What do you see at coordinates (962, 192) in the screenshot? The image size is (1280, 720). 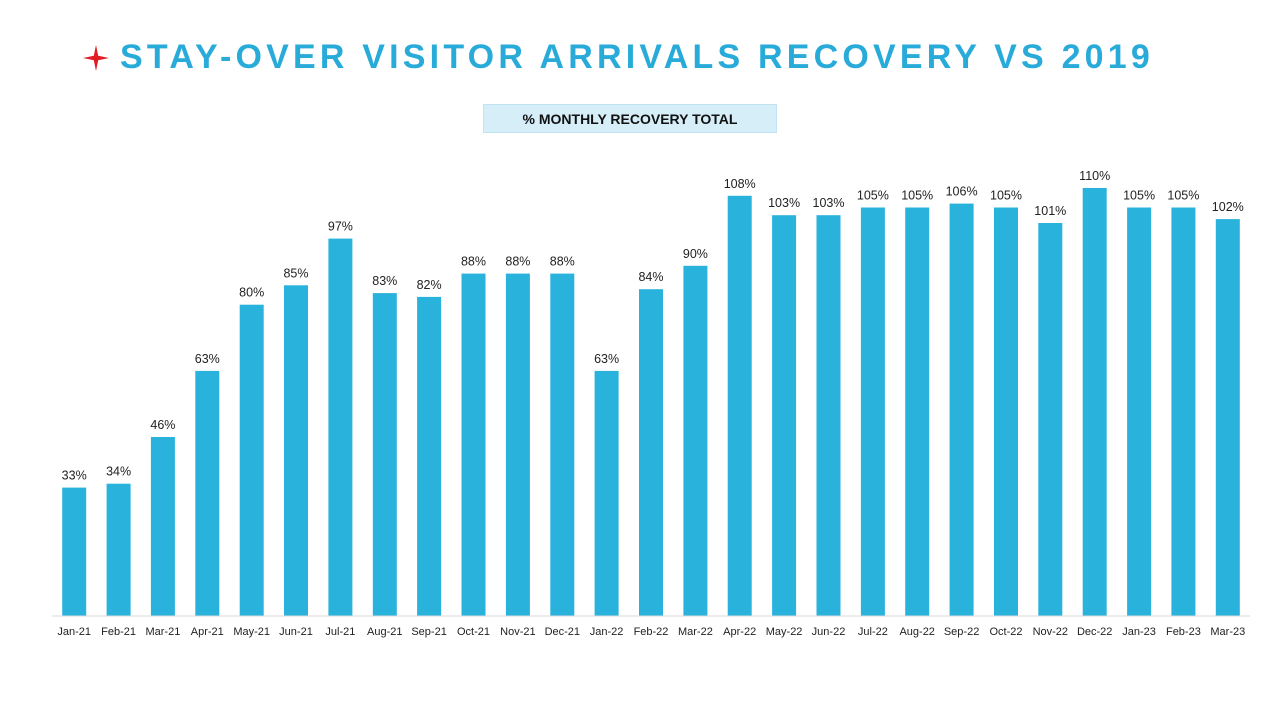 I see `data-label: 106%` at bounding box center [962, 192].